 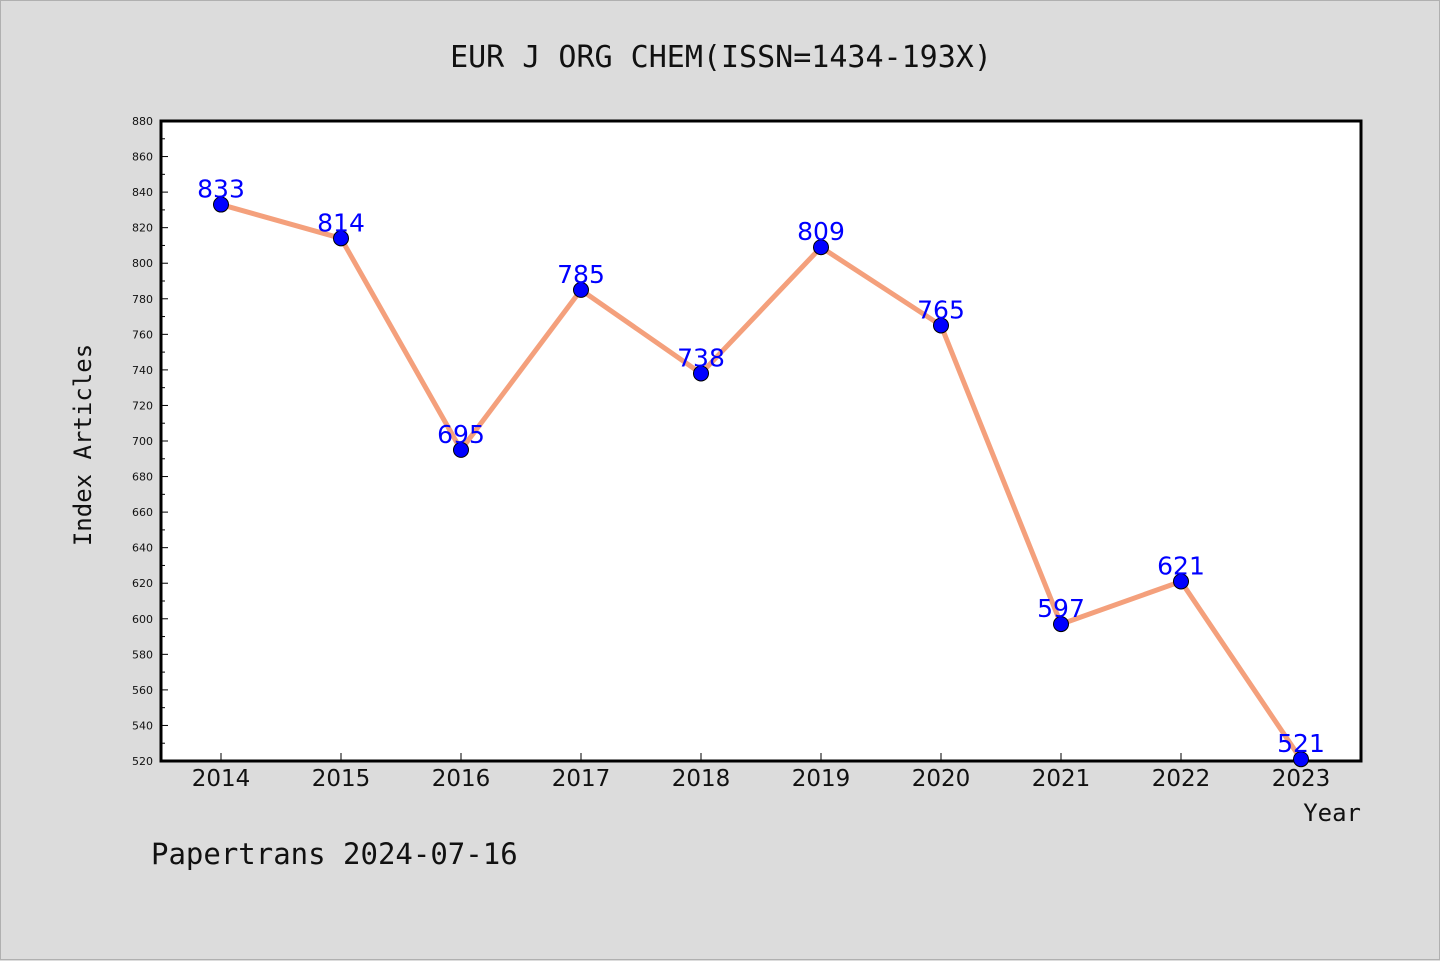 What do you see at coordinates (941, 309) in the screenshot?
I see `data-label: 765` at bounding box center [941, 309].